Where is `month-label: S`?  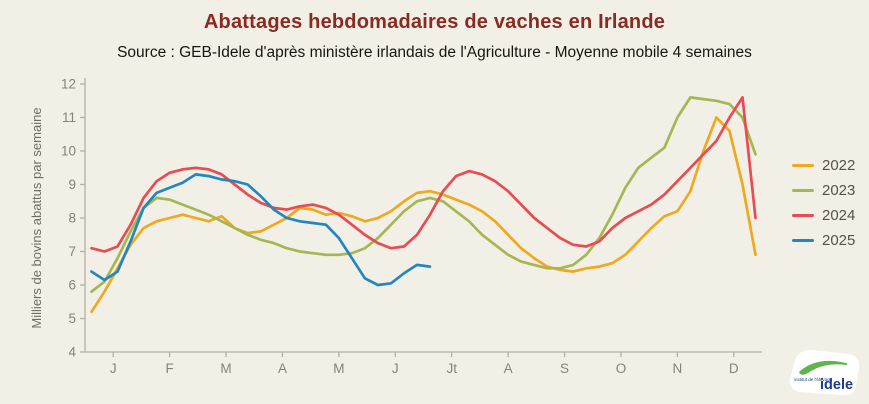
month-label: S is located at coordinates (564, 368).